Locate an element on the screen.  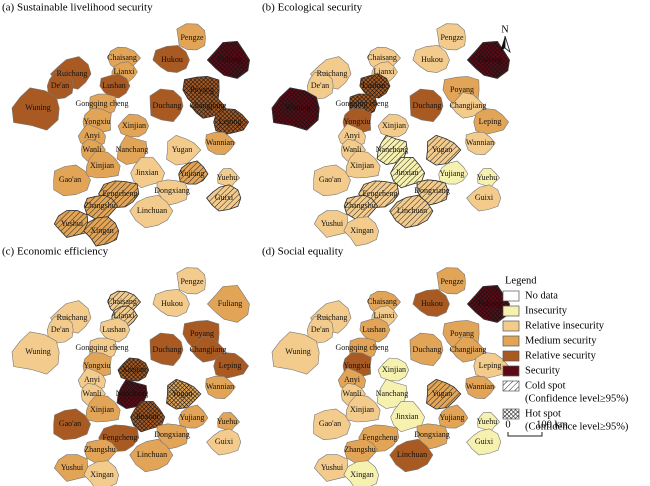
county-label: Yushui is located at coordinates (332, 467).